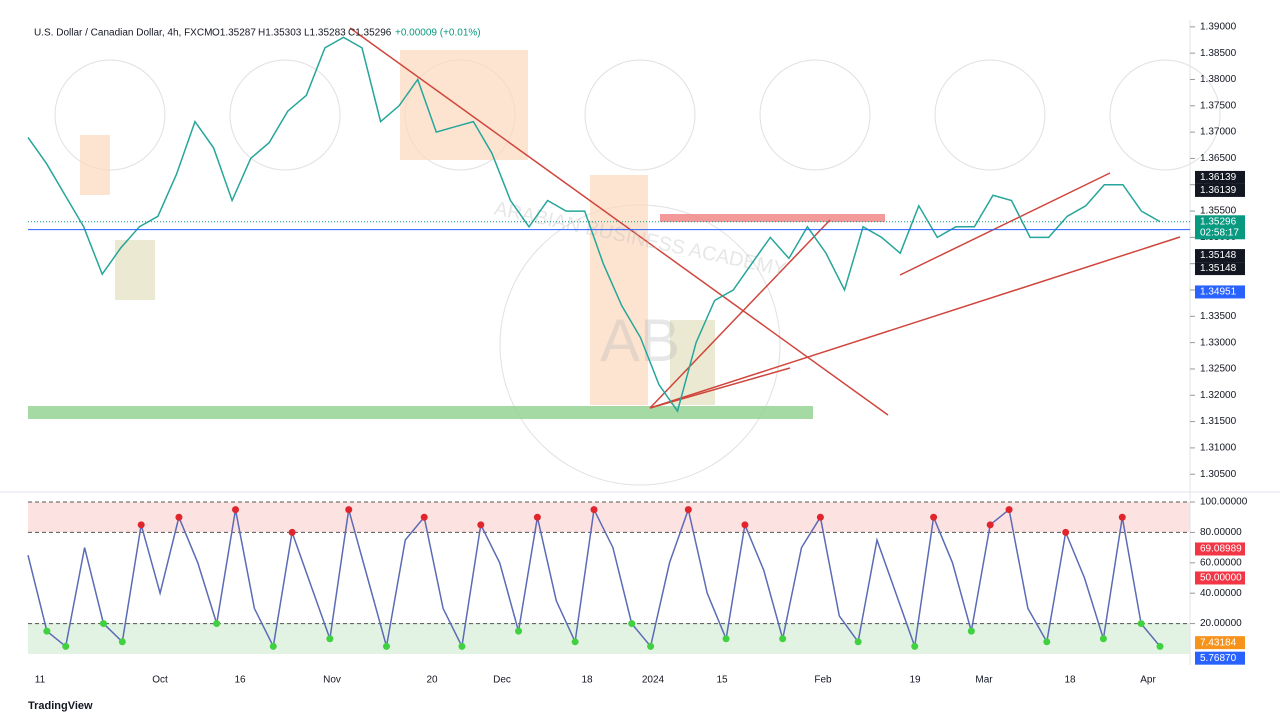 Image resolution: width=1280 pixels, height=725 pixels. I want to click on x-tick-label: 16, so click(240, 680).